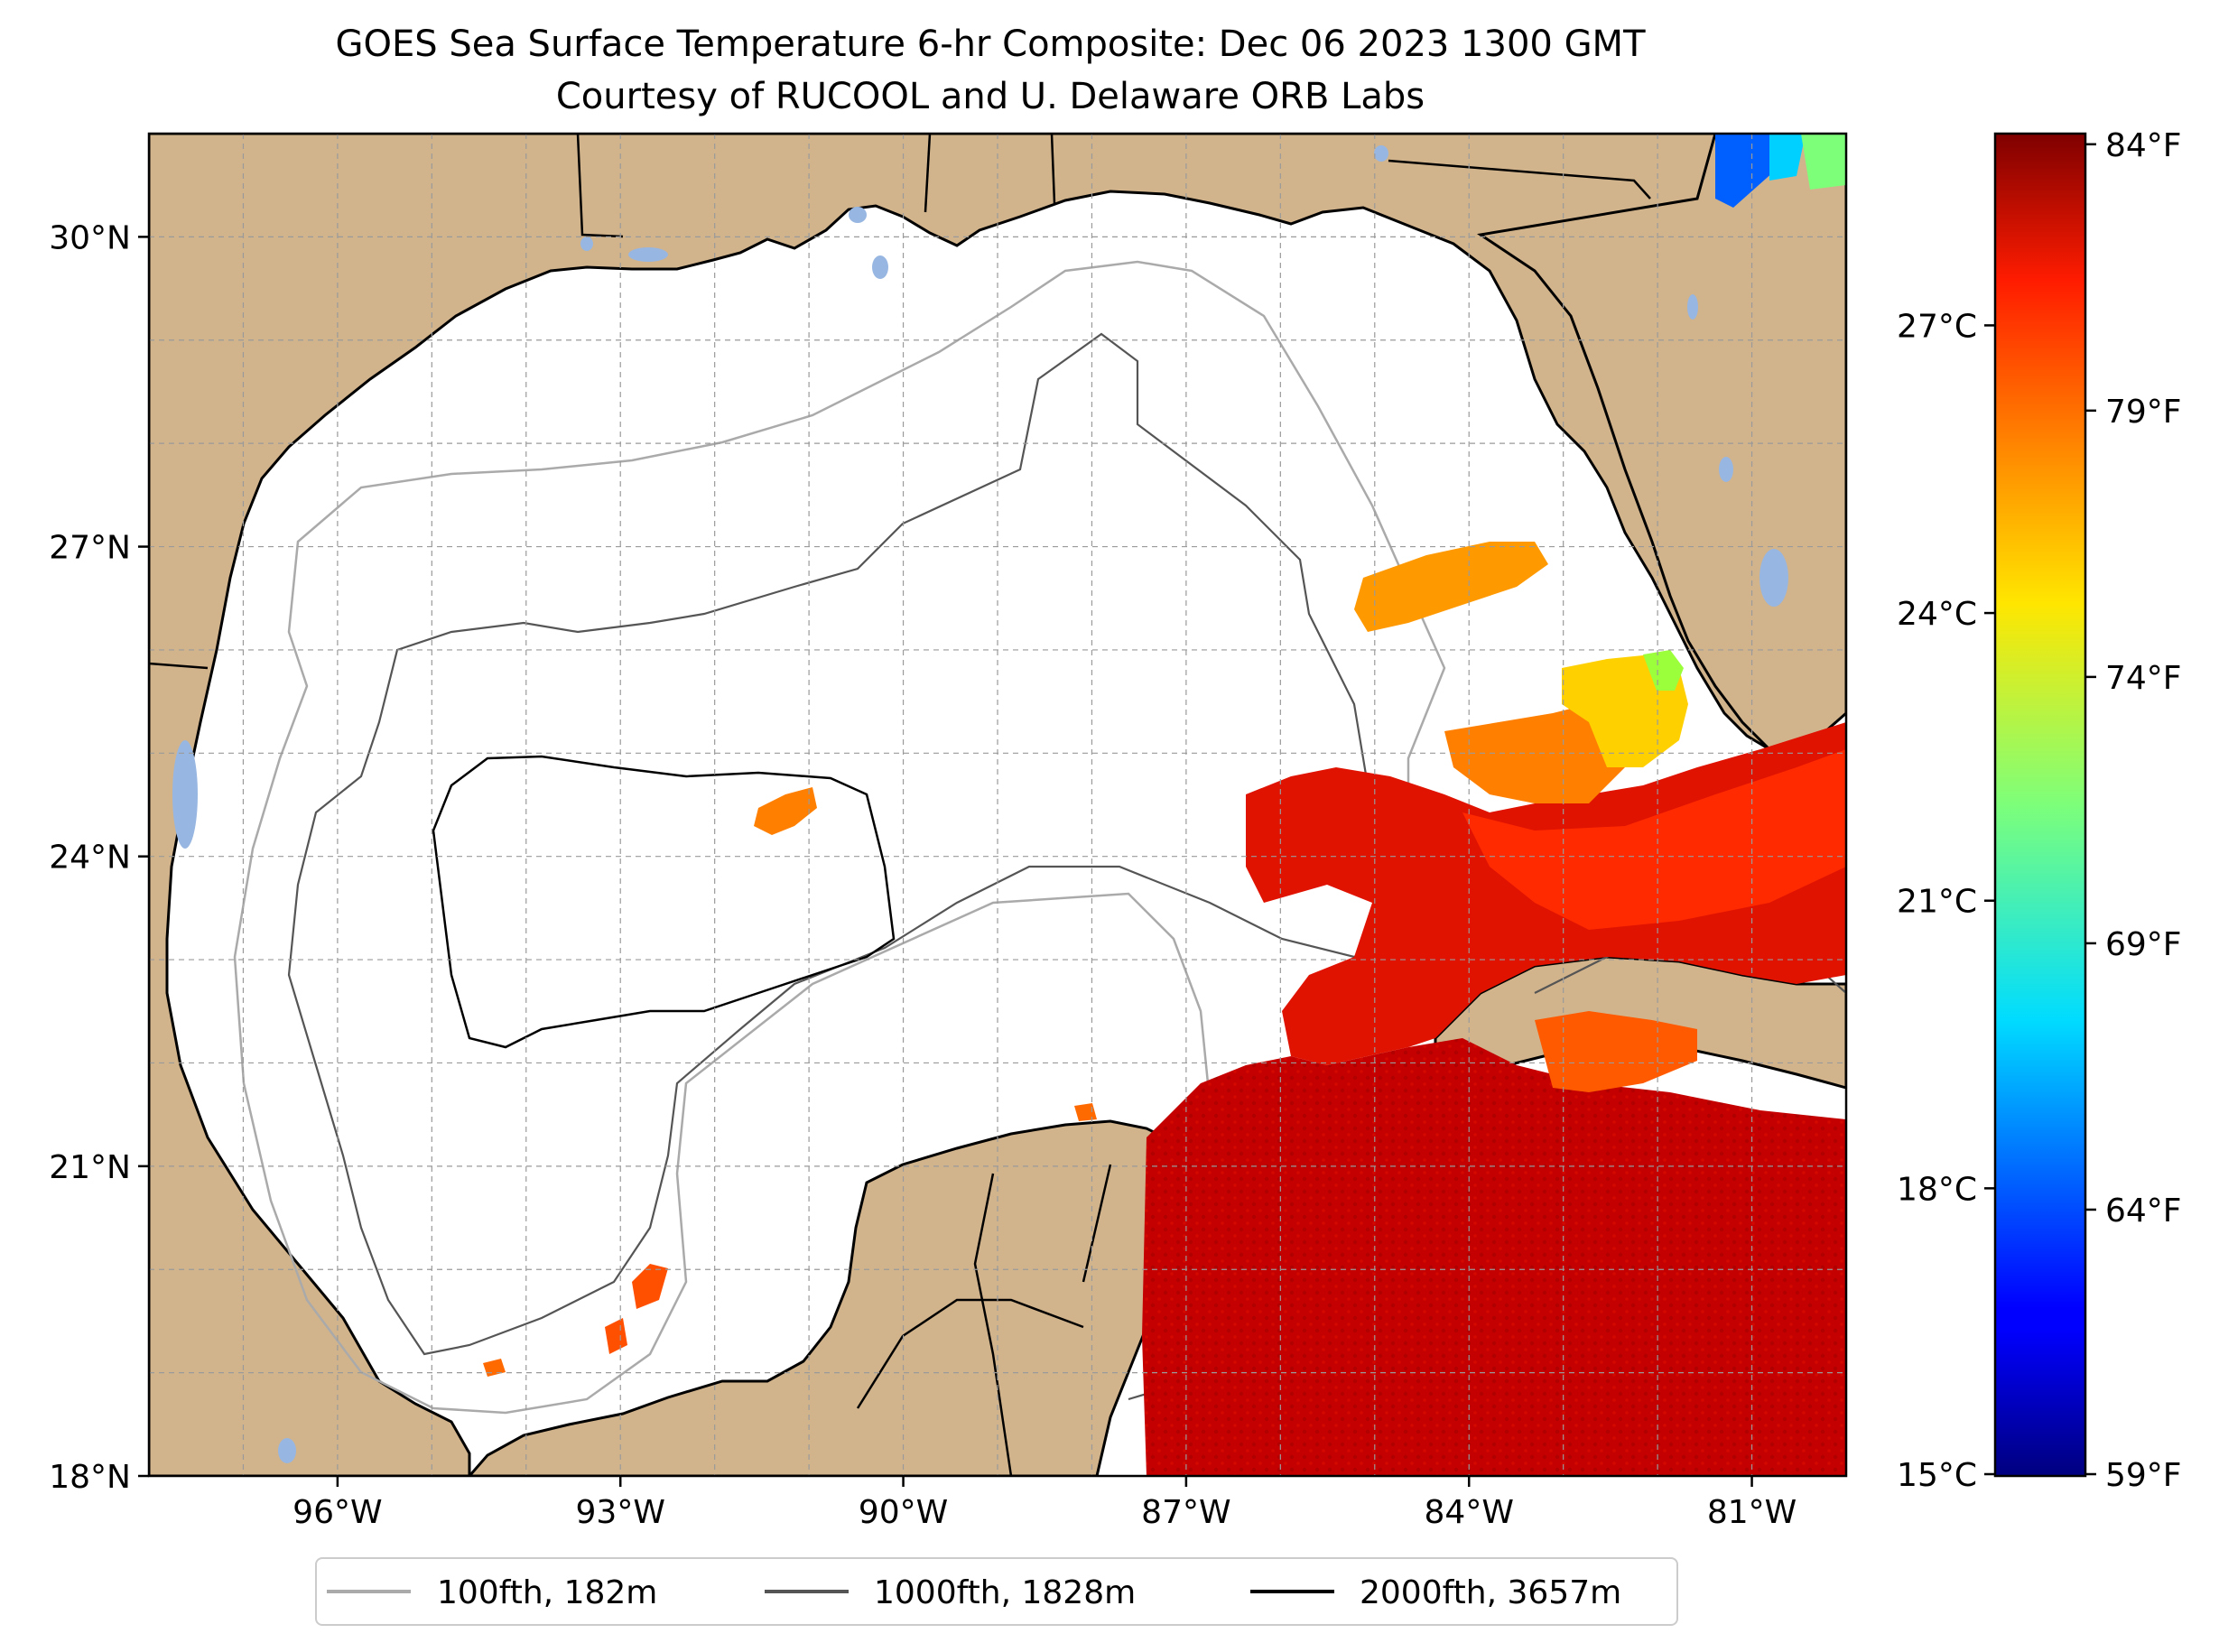 Image resolution: width=2219 pixels, height=1652 pixels. I want to click on x-tick-label: 84°W, so click(1469, 1512).